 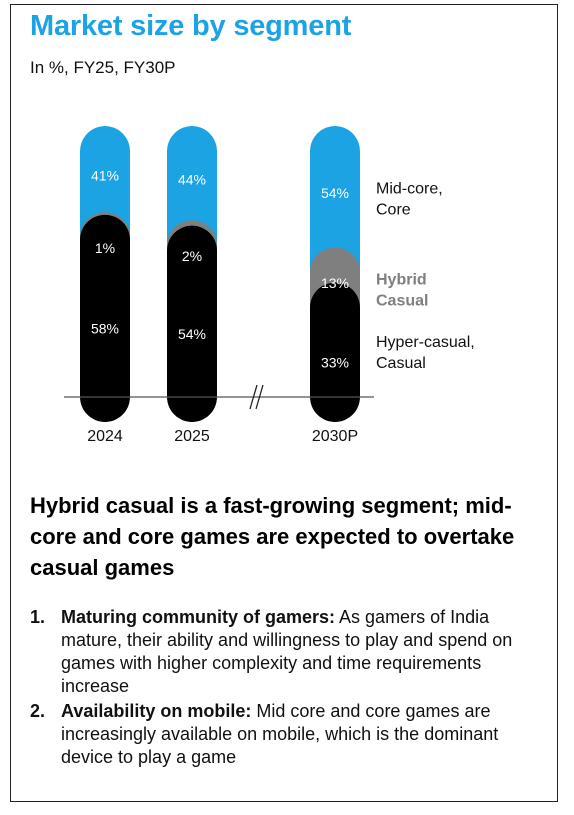 I want to click on x-tick-label: 2024, so click(x=105, y=436).